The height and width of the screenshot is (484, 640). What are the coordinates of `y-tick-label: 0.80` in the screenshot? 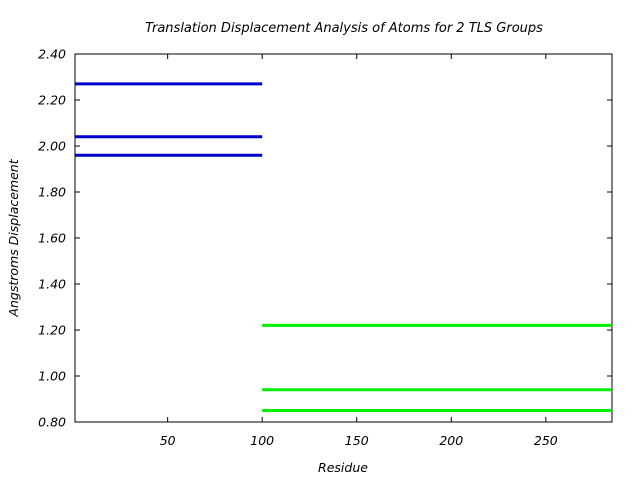 It's located at (52, 422).